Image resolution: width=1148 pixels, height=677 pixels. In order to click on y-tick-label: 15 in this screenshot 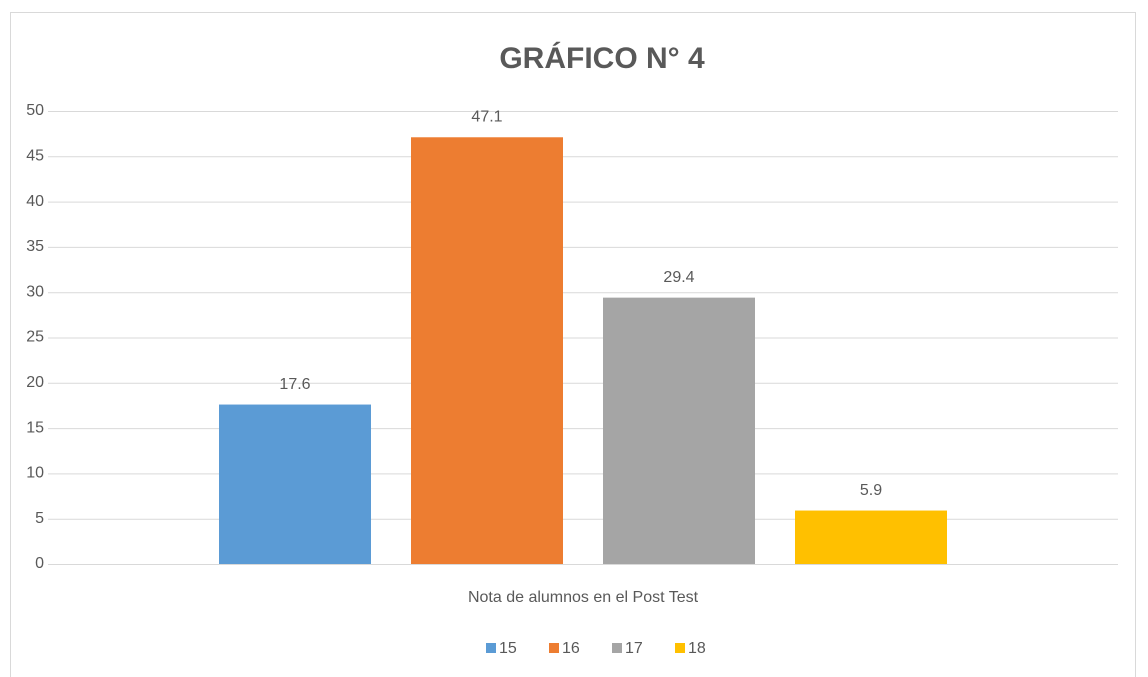, I will do `click(35, 427)`.